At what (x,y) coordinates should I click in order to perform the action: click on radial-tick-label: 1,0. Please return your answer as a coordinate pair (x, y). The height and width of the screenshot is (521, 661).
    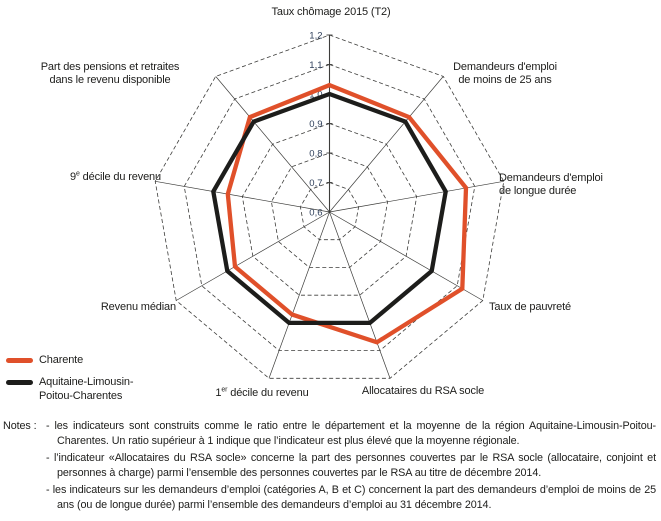
    Looking at the image, I should click on (315, 95).